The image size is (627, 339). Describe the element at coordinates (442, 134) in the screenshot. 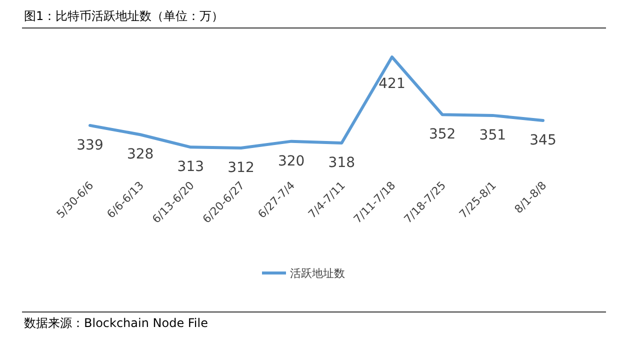

I see `data-label: 352` at that location.